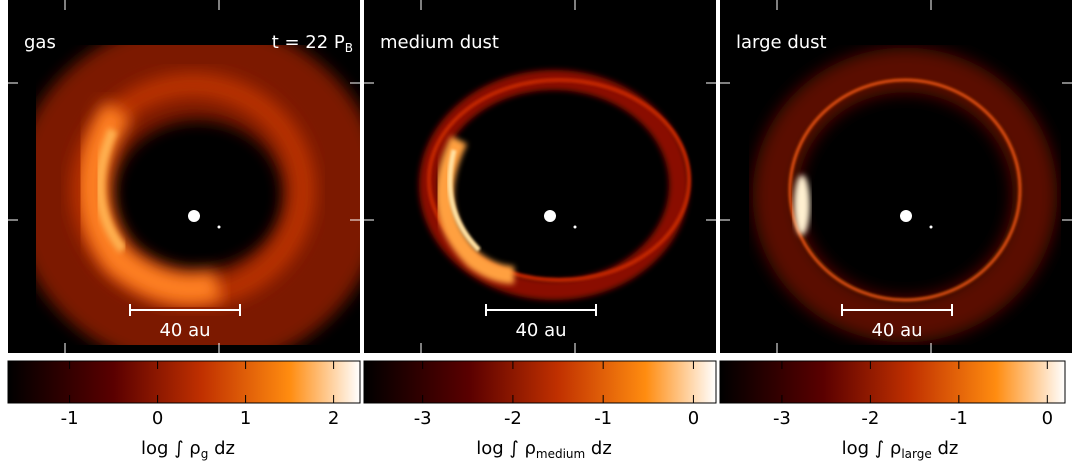 This screenshot has width=1072, height=464. I want to click on panel-title: medium dust, so click(439, 42).